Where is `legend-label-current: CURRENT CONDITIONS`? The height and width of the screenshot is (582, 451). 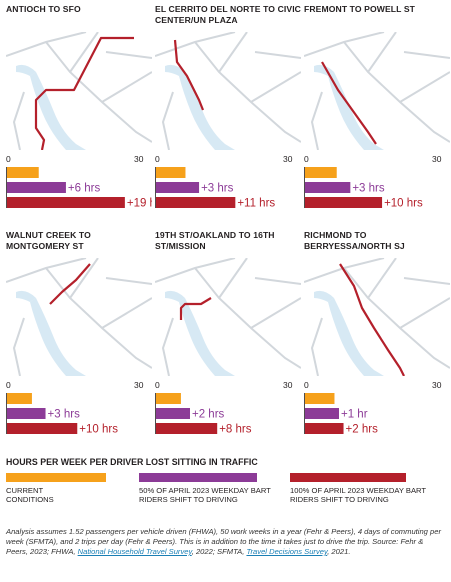
legend-label-current: CURRENT CONDITIONS is located at coordinates (30, 495).